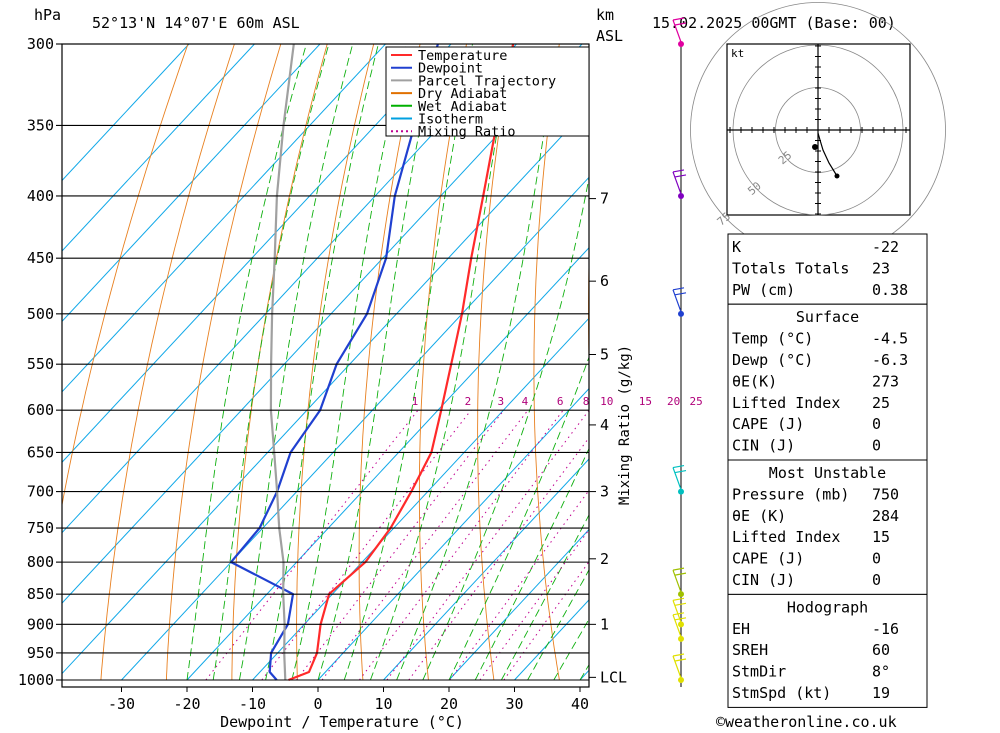 This screenshot has height=733, width=1000. I want to click on pressure-tick-label: 400, so click(40, 196).